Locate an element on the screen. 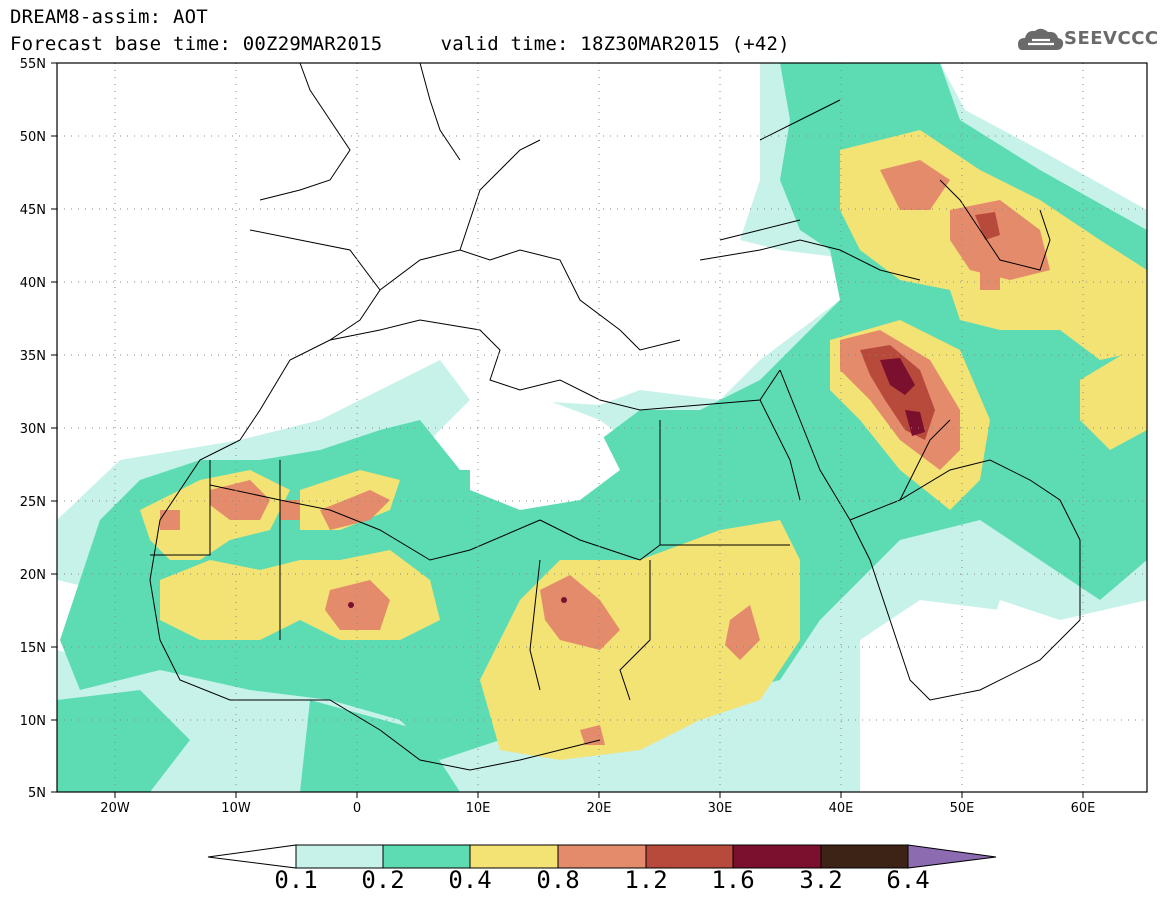 The width and height of the screenshot is (1165, 905). lon-label: 20W is located at coordinates (115, 808).